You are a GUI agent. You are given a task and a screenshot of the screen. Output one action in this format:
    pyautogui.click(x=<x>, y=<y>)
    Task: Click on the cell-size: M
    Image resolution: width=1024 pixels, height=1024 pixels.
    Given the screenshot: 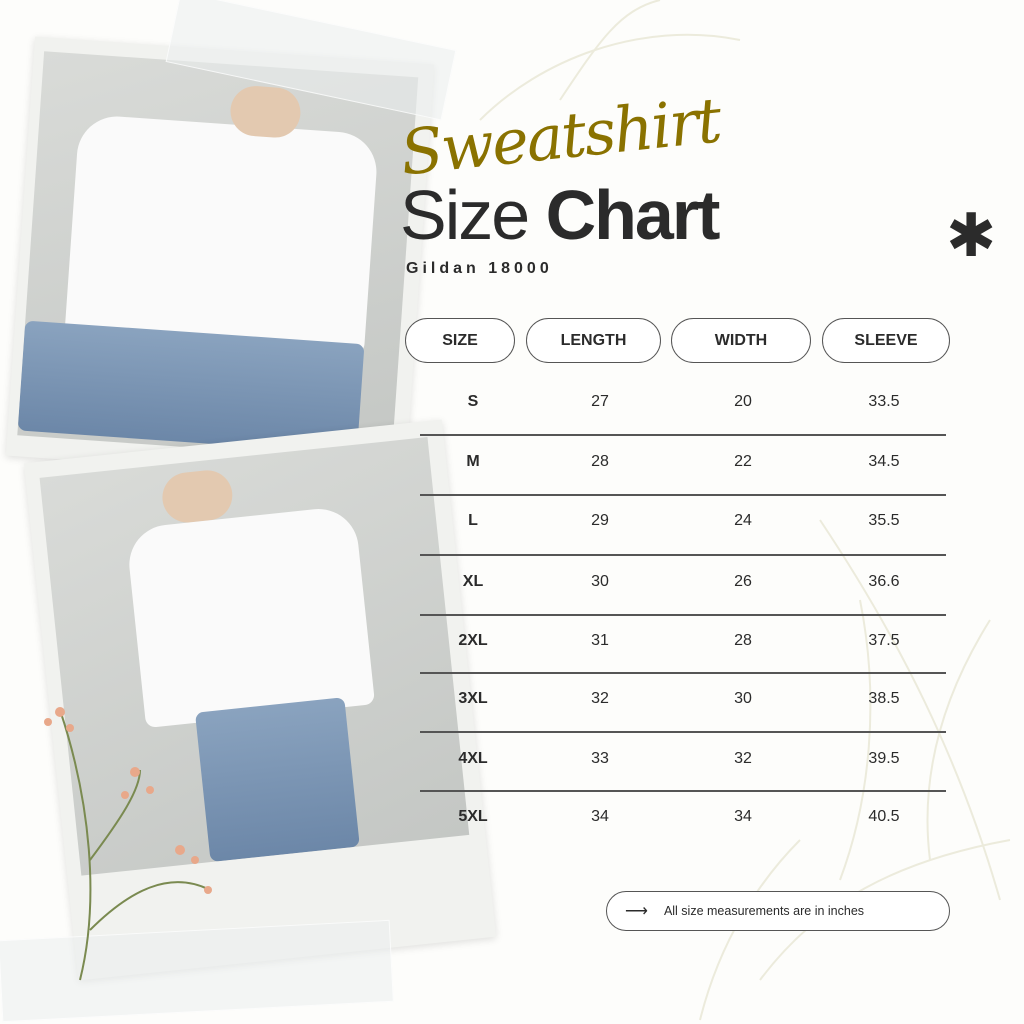 What is the action you would take?
    pyautogui.click(x=473, y=461)
    